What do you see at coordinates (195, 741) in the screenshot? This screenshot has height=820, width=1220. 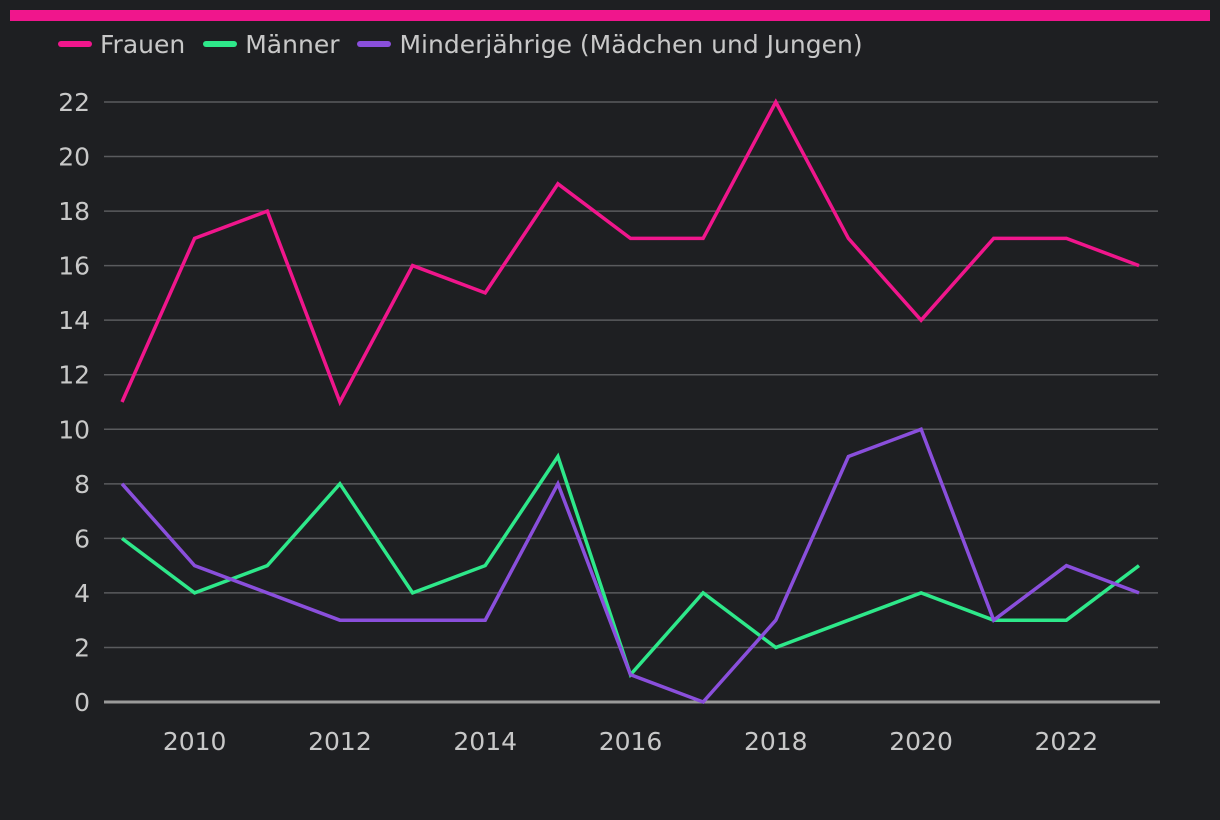 I see `x-tick-label-2010: 2010` at bounding box center [195, 741].